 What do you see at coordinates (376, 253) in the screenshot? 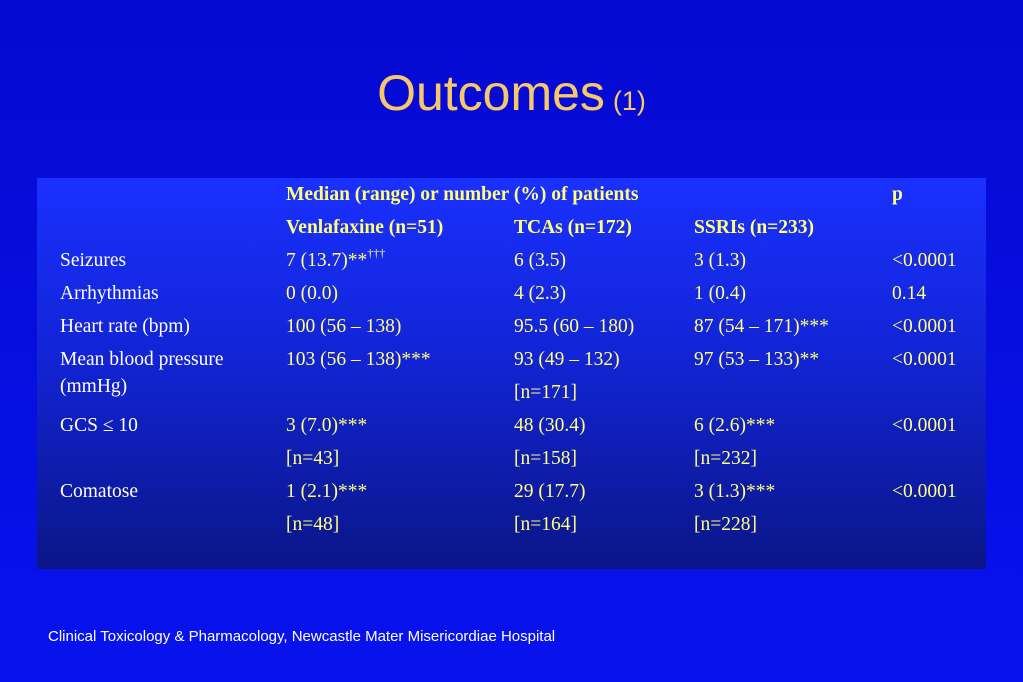
I see `cell-footnote-mark: †††` at bounding box center [376, 253].